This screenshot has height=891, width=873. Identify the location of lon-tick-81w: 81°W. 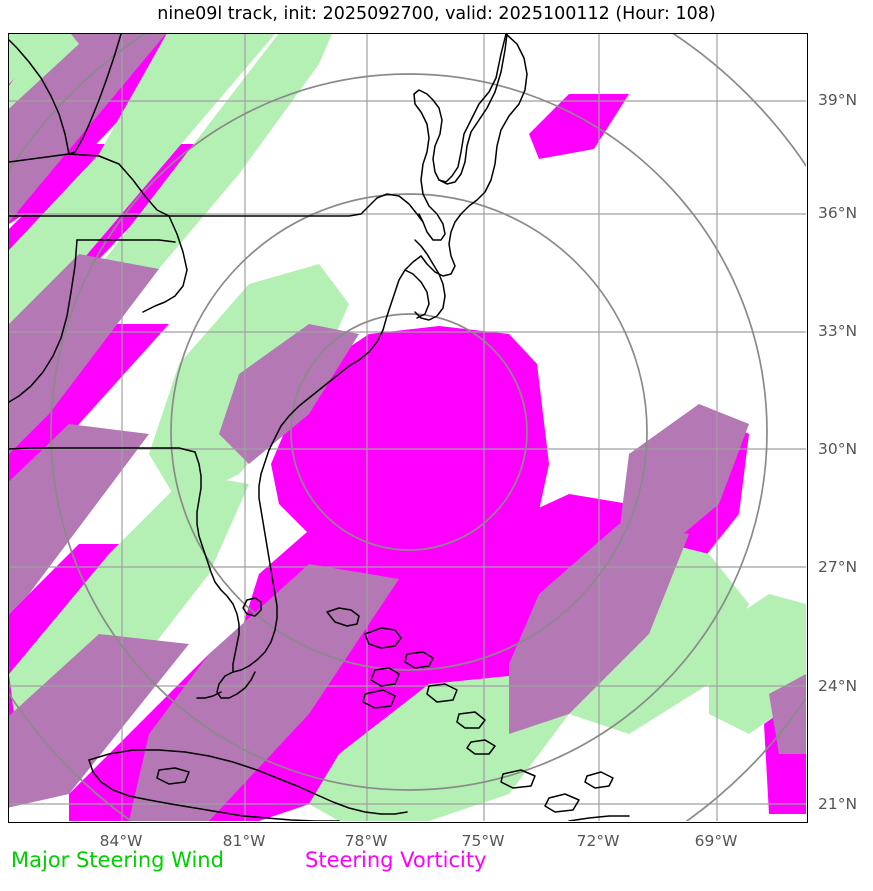
(244, 841).